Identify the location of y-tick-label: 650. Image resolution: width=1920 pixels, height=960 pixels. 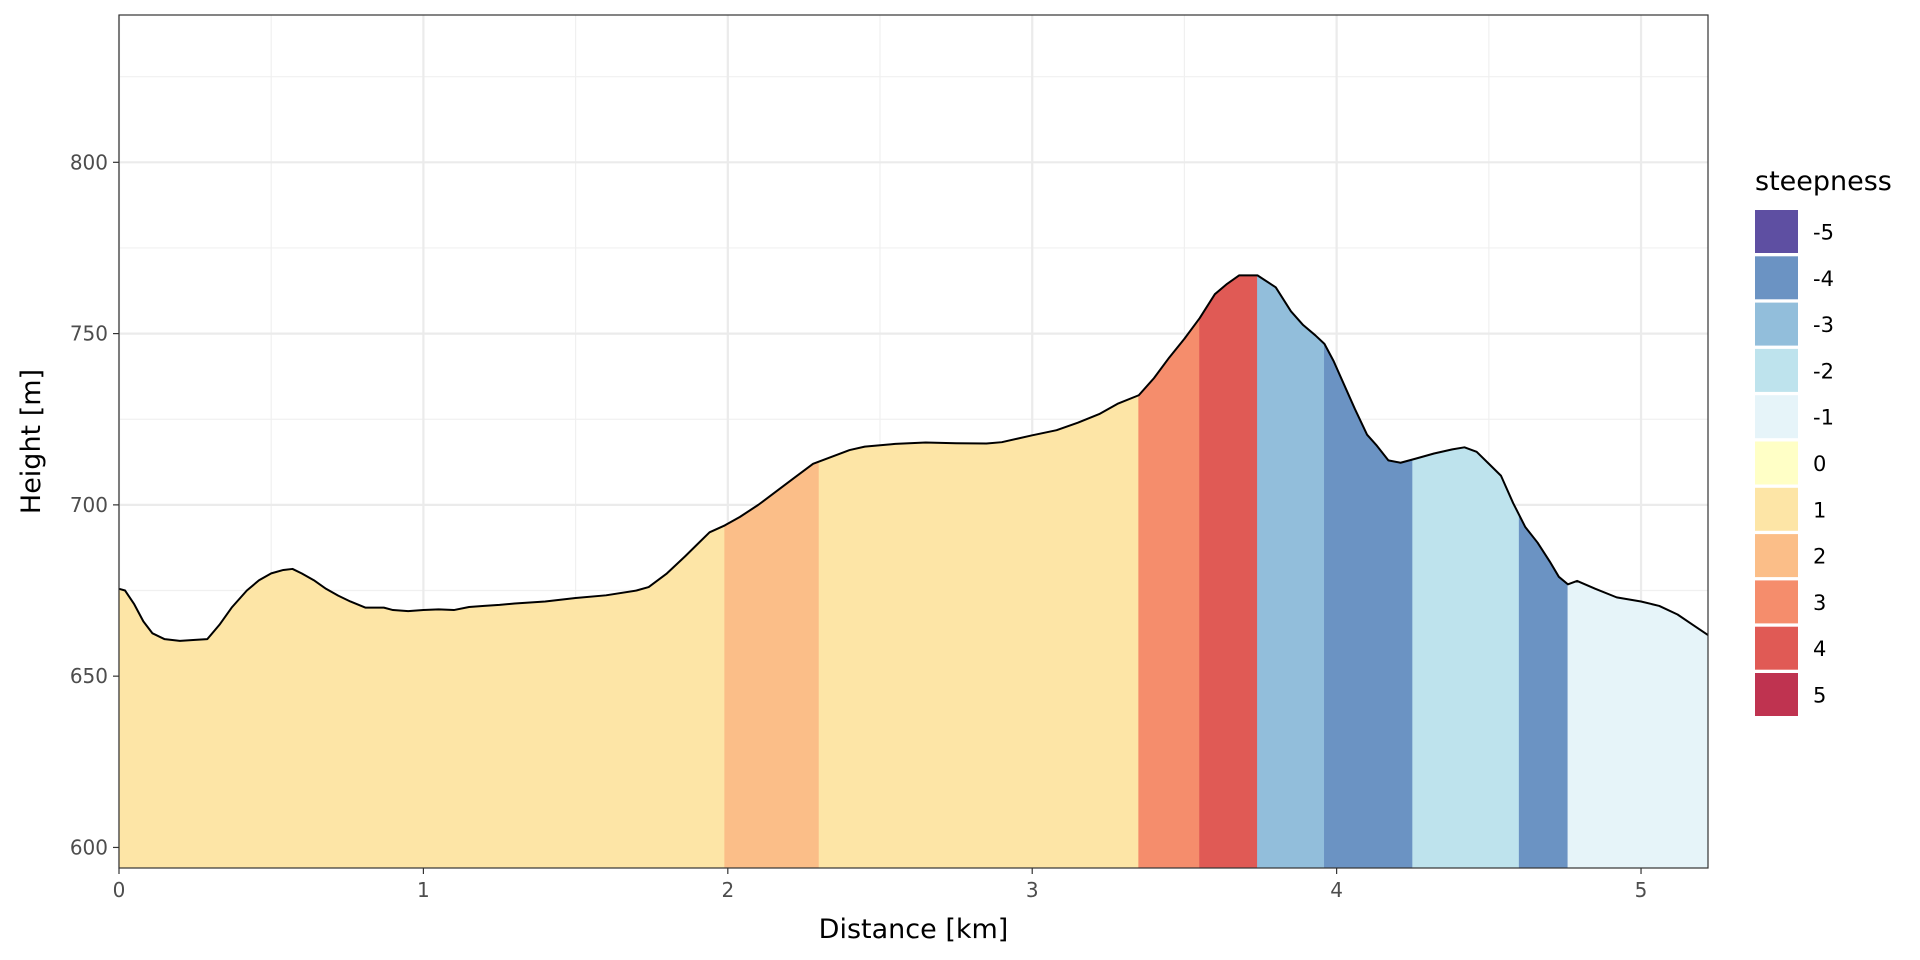
(89, 676).